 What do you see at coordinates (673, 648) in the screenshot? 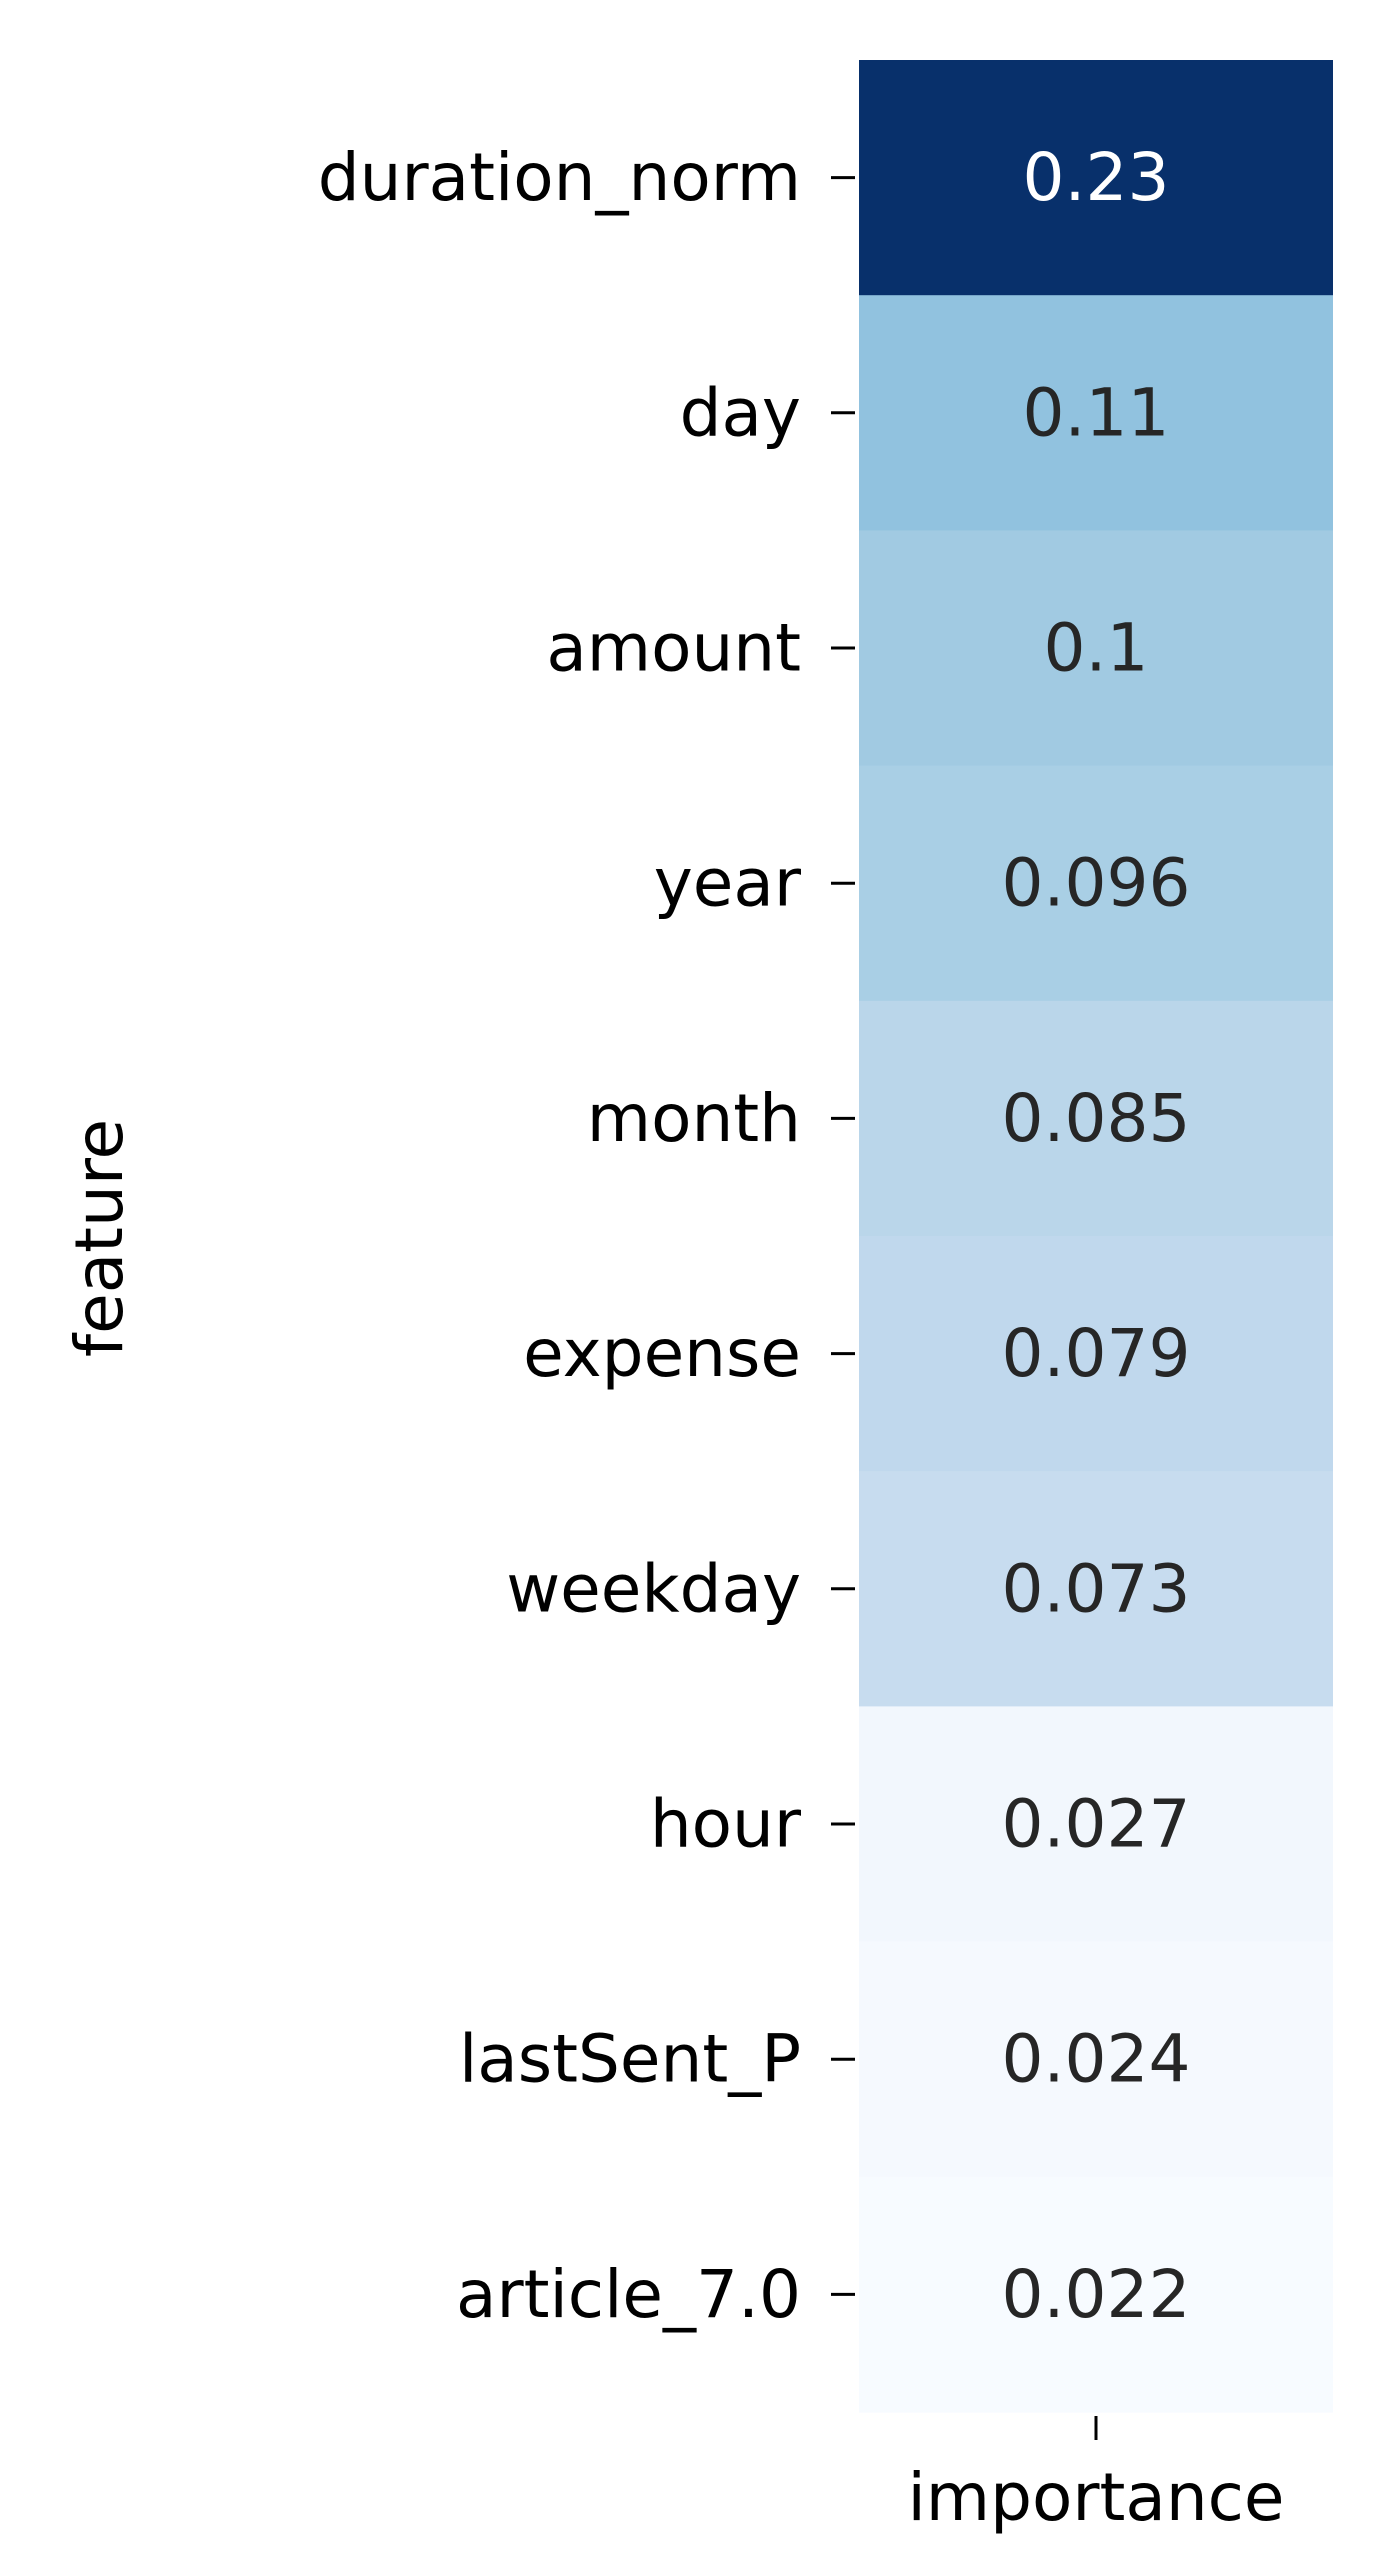
I see `y-tick-label: amount` at bounding box center [673, 648].